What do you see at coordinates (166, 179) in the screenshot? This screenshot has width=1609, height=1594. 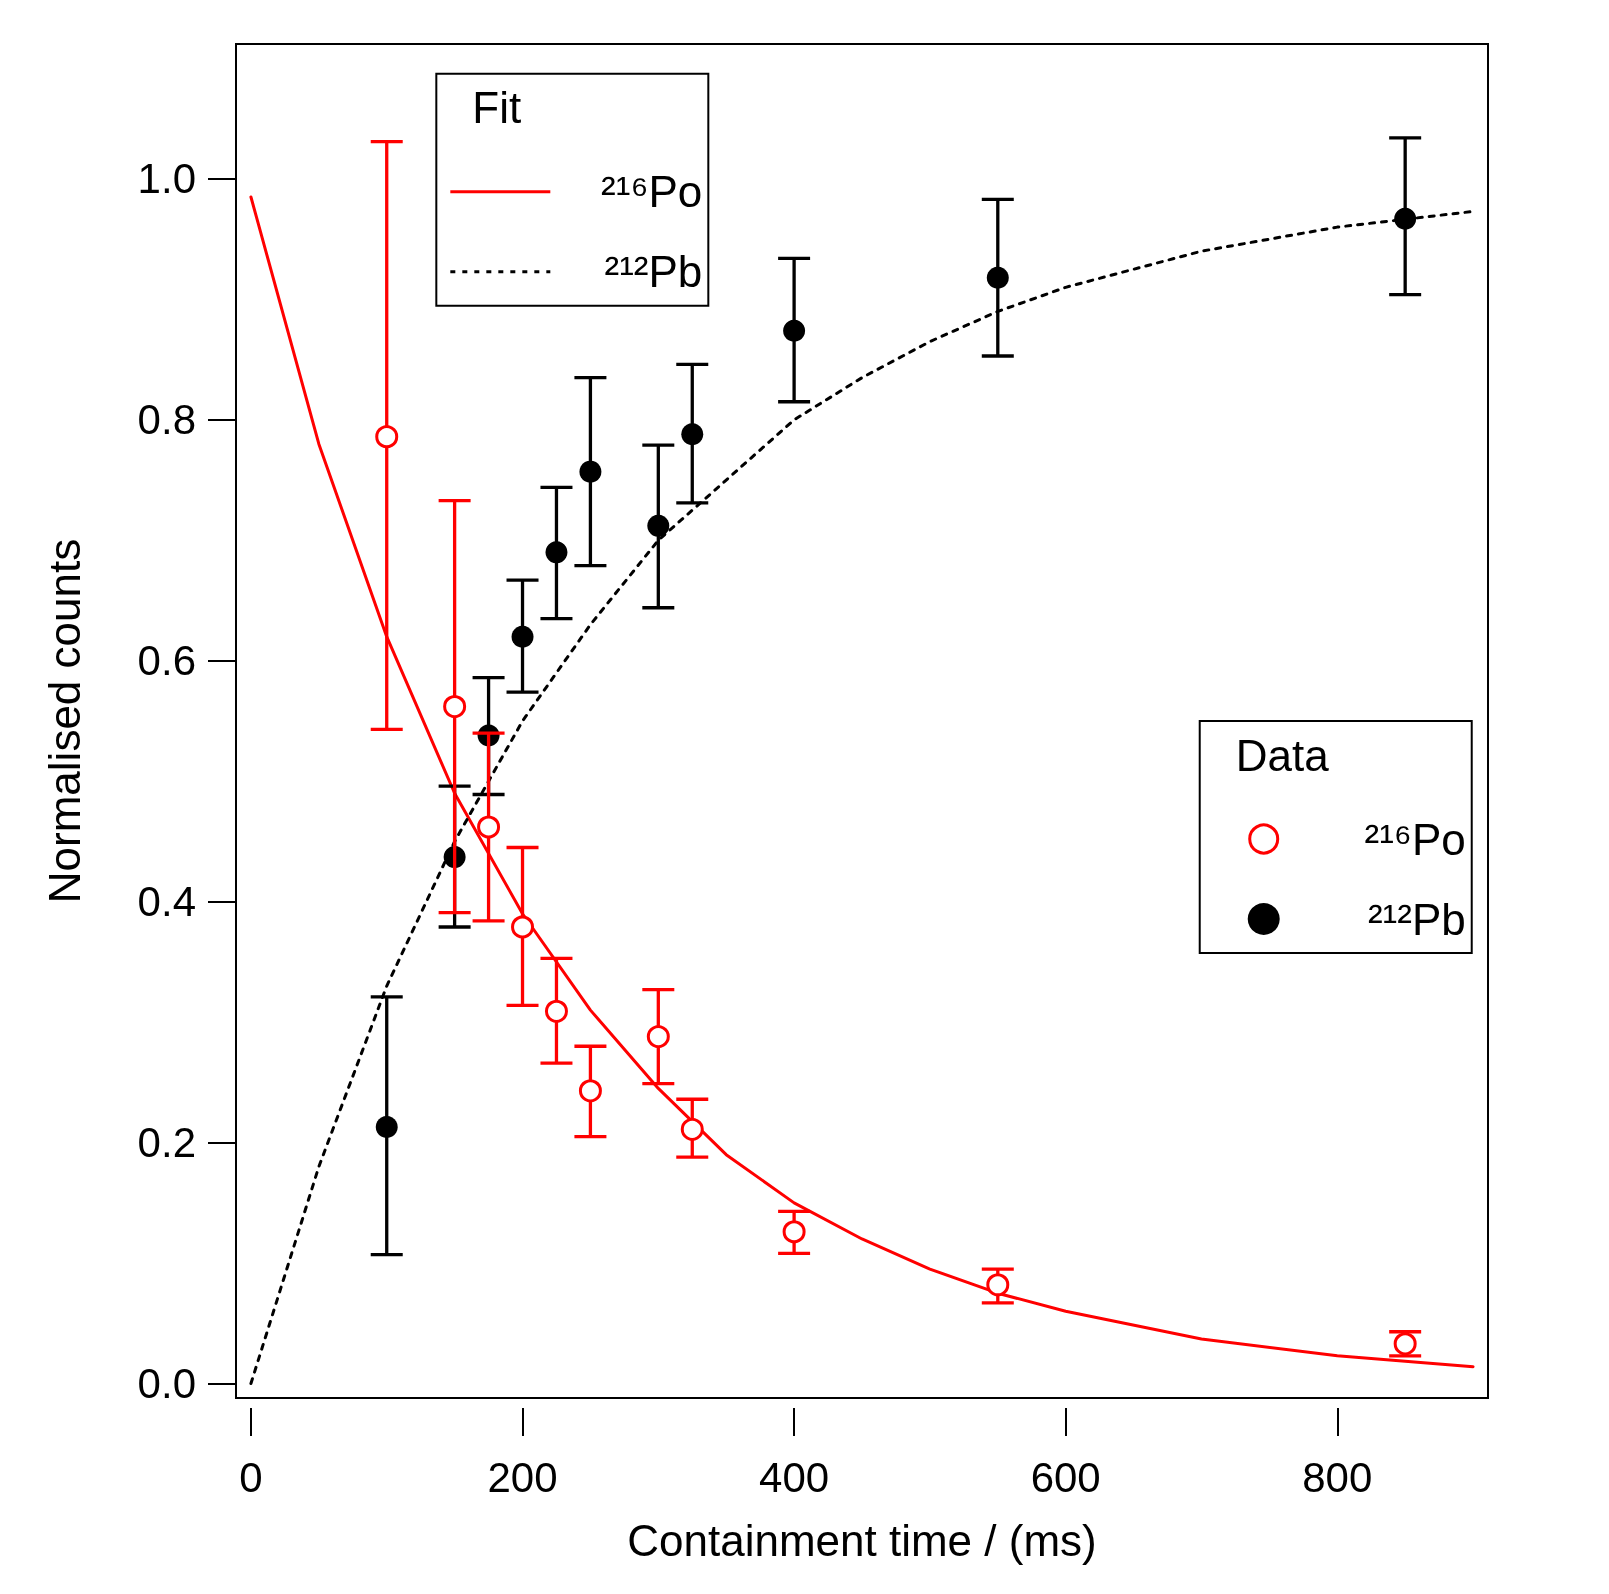 I see `y-tick-label: 1.0` at bounding box center [166, 179].